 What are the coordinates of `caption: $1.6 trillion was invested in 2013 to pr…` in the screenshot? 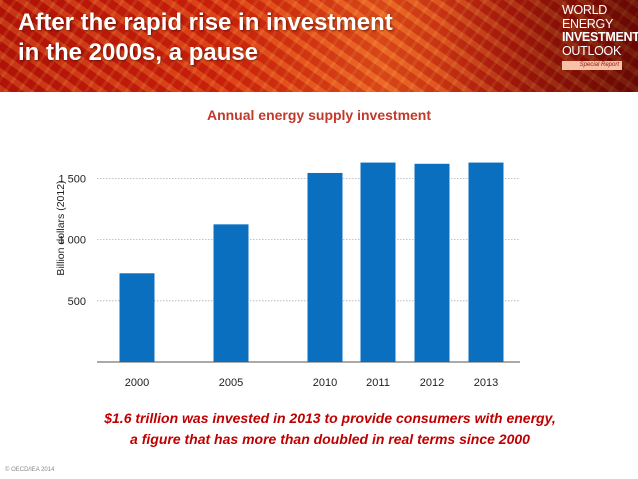 It's located at (330, 429).